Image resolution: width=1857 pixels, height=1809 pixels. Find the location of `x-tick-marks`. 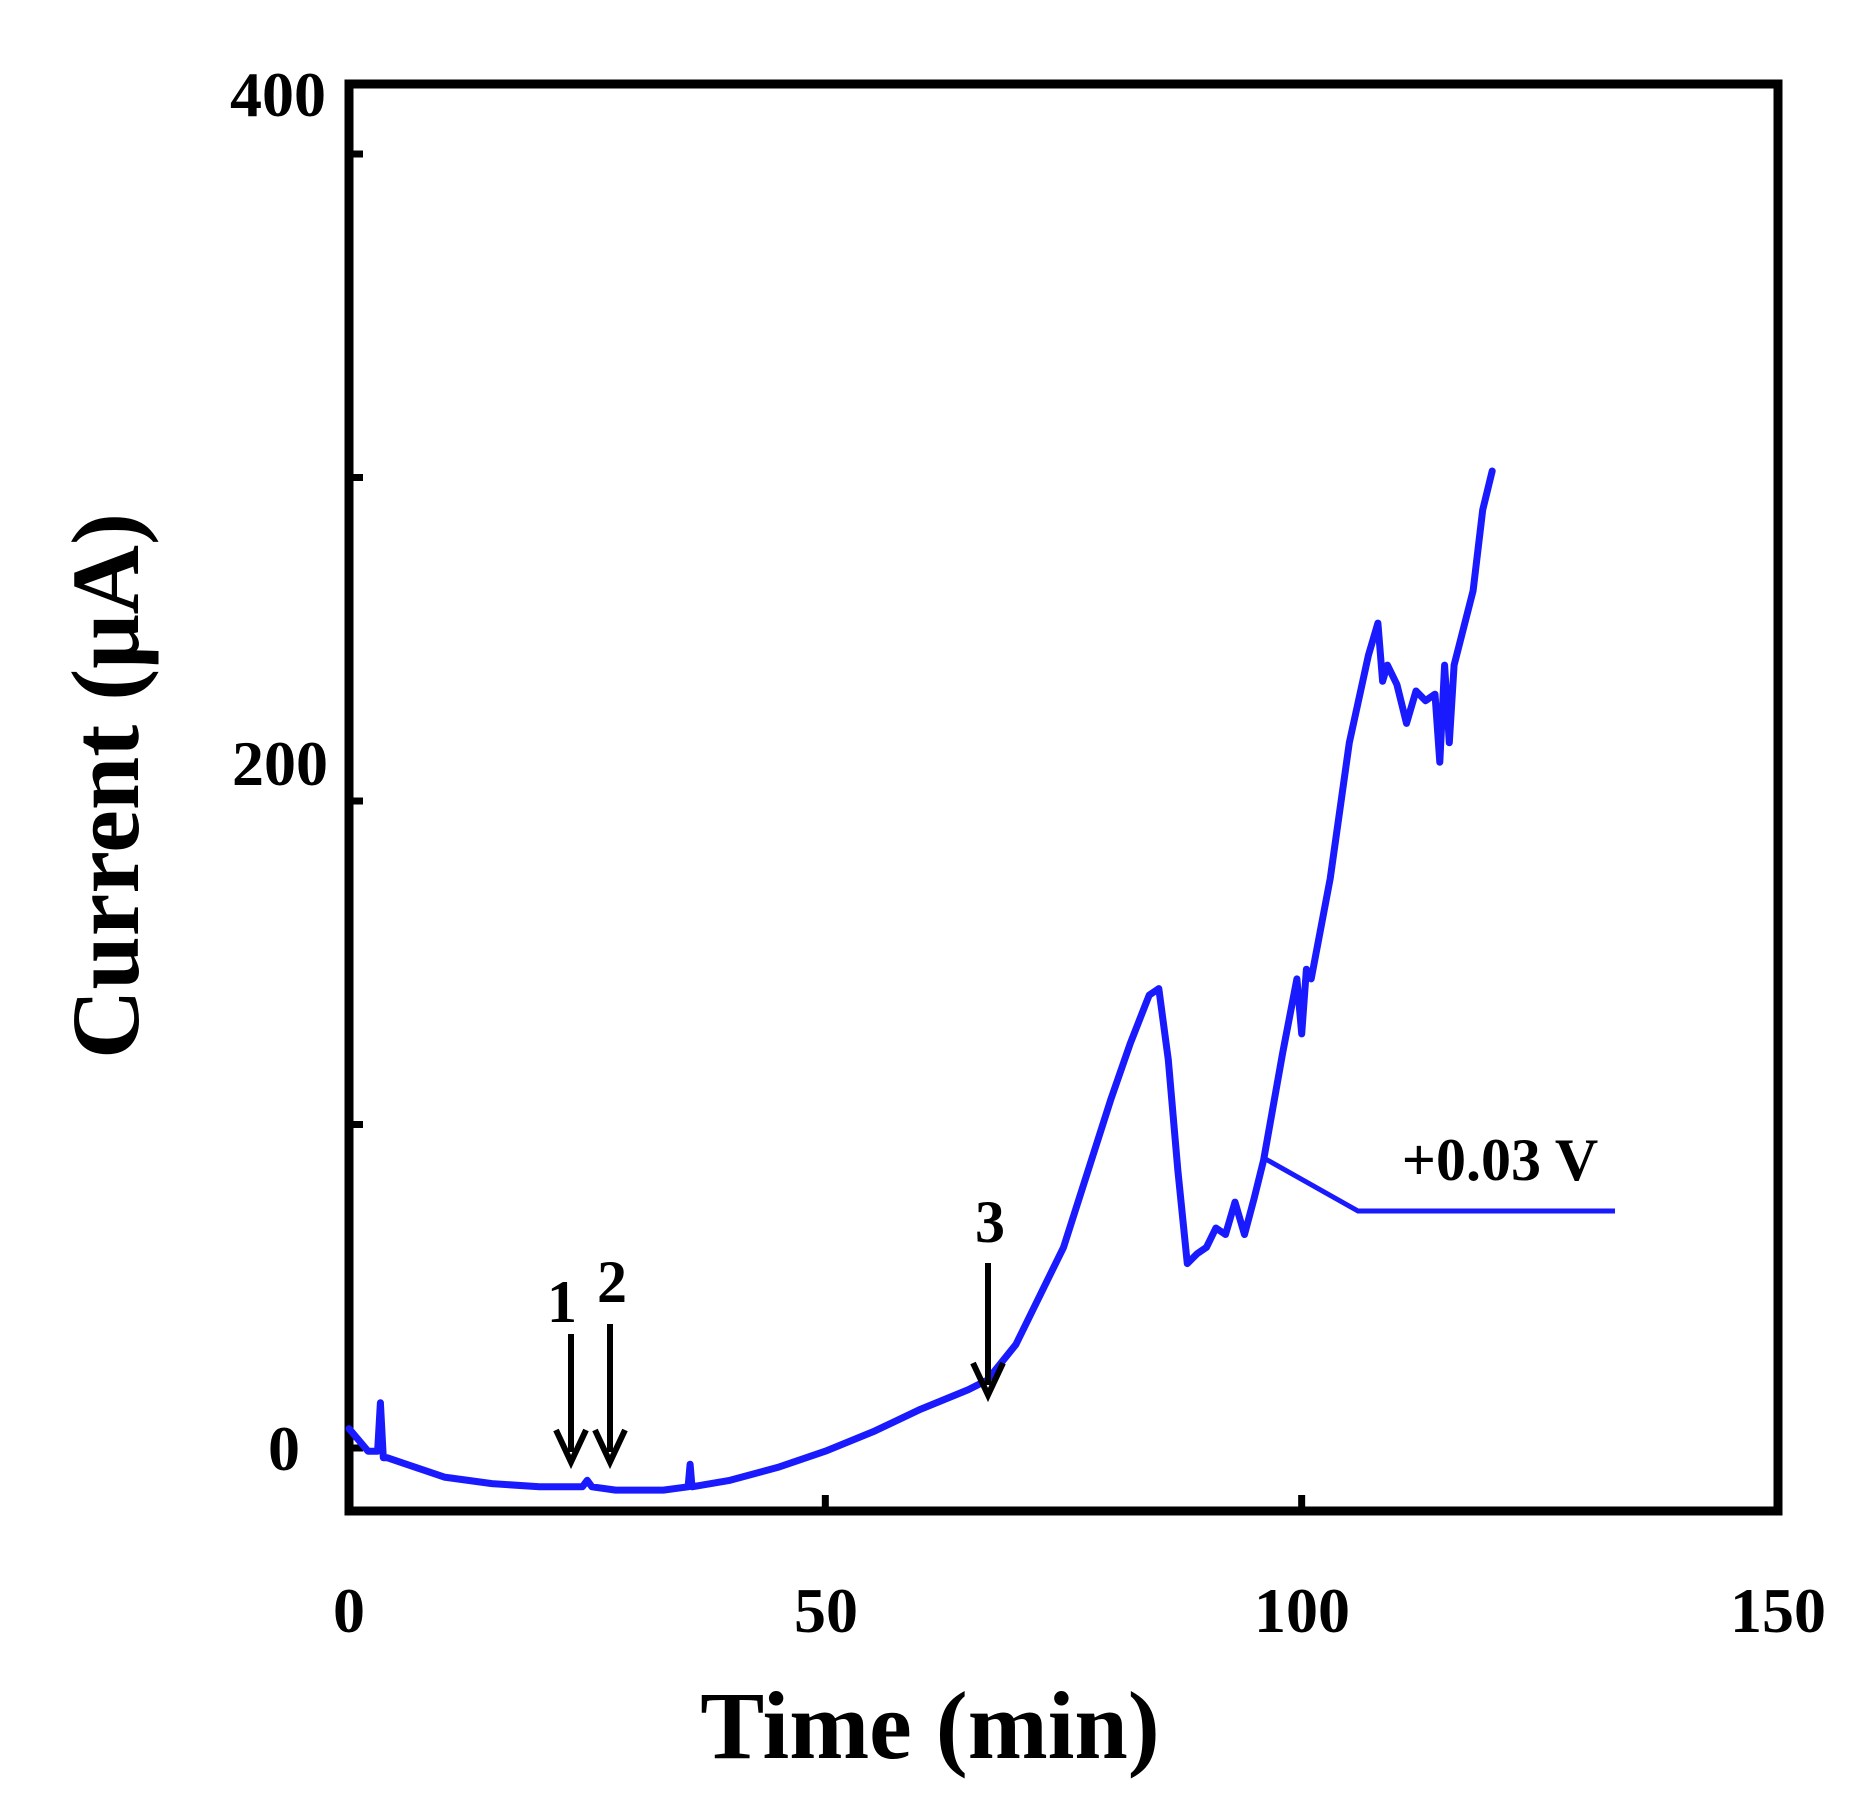

x-tick-marks is located at coordinates (1063, 1503).